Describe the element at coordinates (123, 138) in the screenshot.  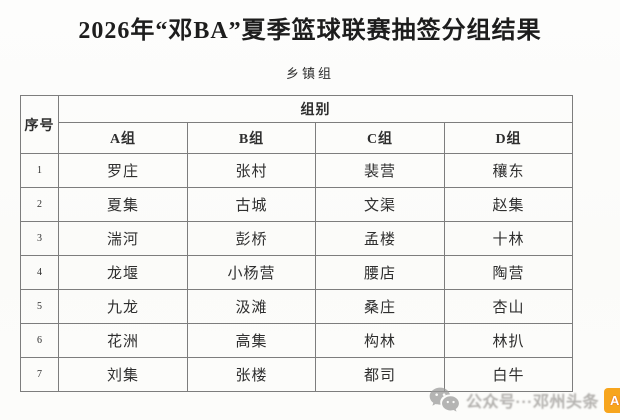
I see `header-group-a: A组` at that location.